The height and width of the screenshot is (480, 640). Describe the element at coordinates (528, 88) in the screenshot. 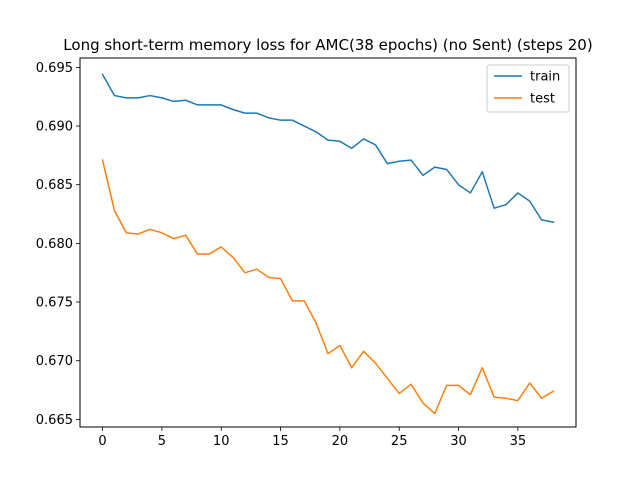

I see `legend: train test` at that location.